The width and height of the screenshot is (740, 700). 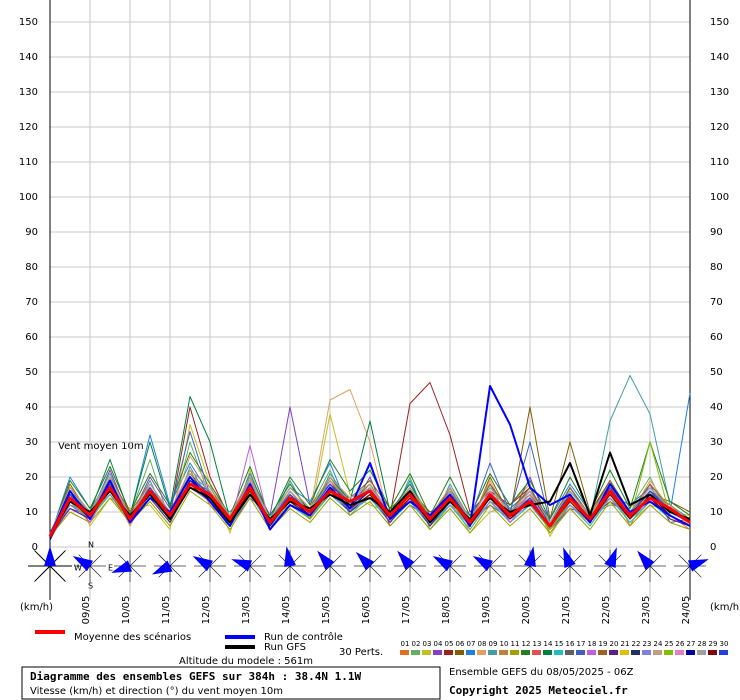 I want to click on legend-label: 22, so click(x=636, y=644).